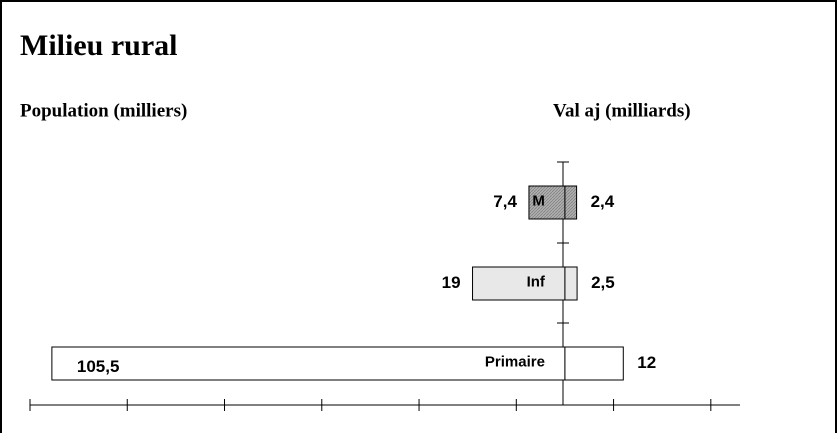  What do you see at coordinates (98, 45) in the screenshot?
I see `chart-title: Milieu rural` at bounding box center [98, 45].